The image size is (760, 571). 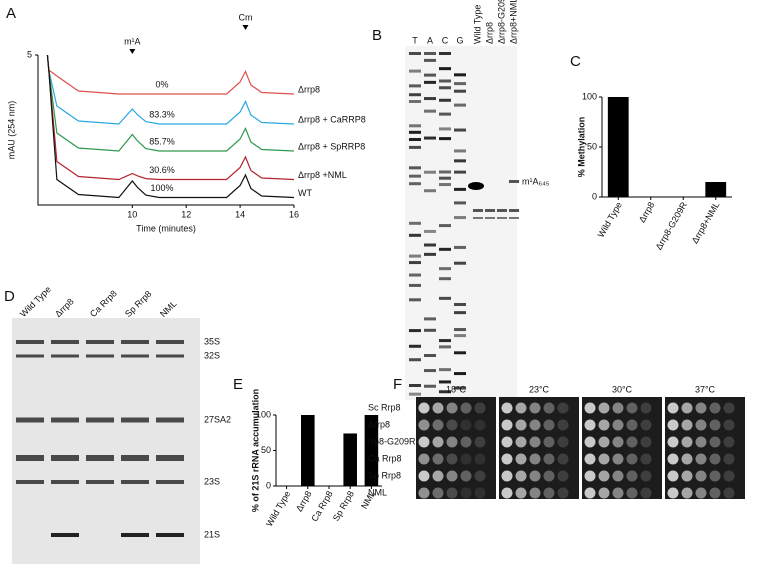 I want to click on strain-label: Sp Rrp8, so click(x=384, y=475).